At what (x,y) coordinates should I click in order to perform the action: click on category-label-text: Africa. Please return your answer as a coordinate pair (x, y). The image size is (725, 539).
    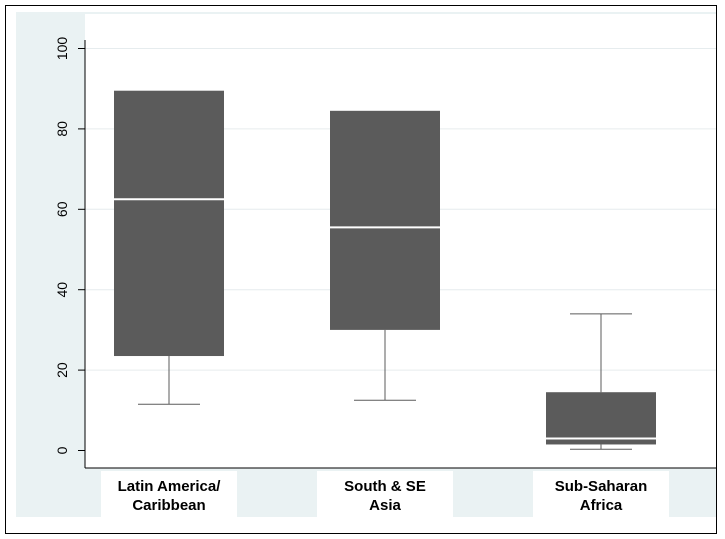
    Looking at the image, I should click on (601, 505).